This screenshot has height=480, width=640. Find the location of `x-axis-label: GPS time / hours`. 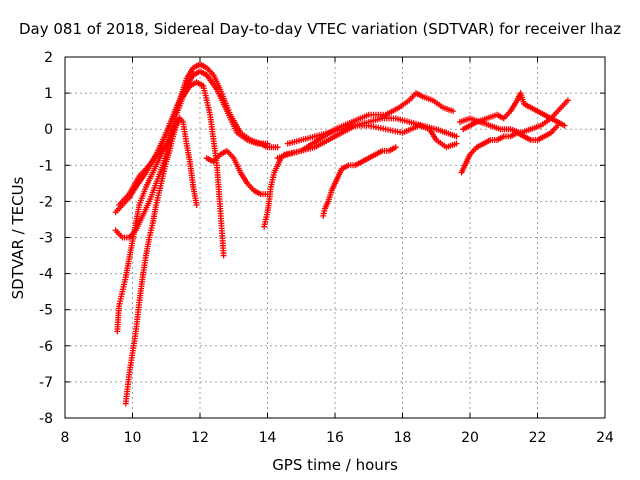

x-axis-label: GPS time / hours is located at coordinates (335, 465).